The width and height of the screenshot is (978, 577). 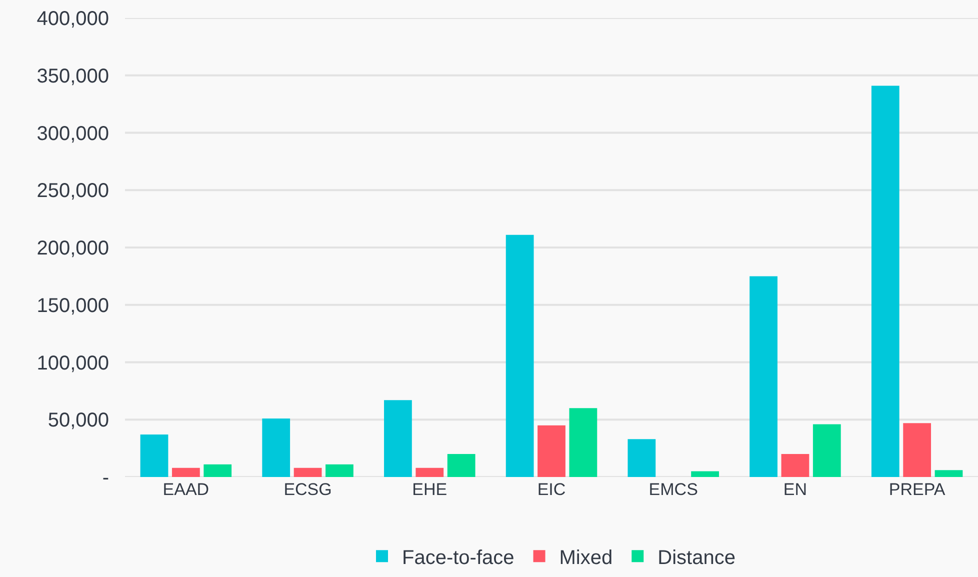 What do you see at coordinates (308, 489) in the screenshot?
I see `x-tick-label: ECSG` at bounding box center [308, 489].